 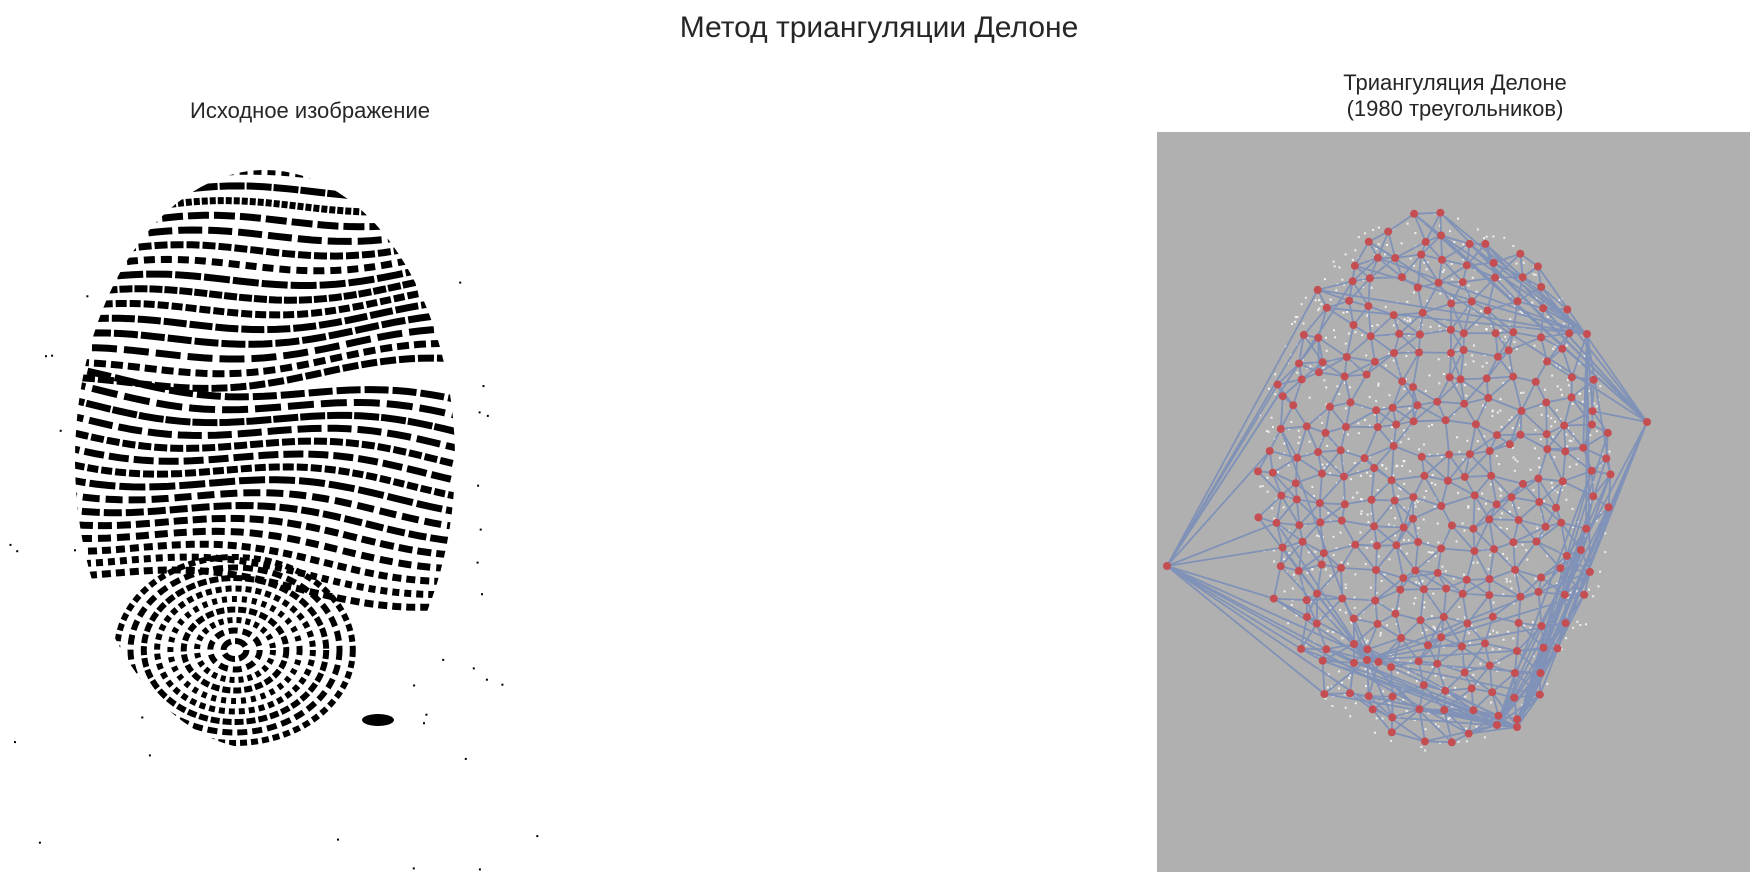 What do you see at coordinates (879, 27) in the screenshot?
I see `figure-title: Метод триангуляции Делоне` at bounding box center [879, 27].